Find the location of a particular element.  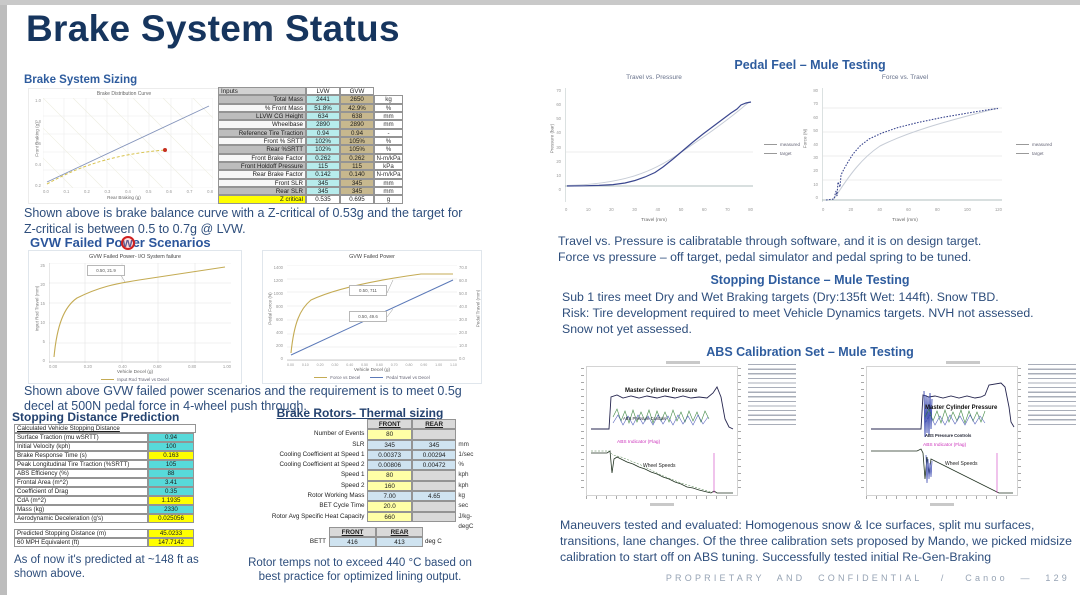

tick-label: 0.0 is located at coordinates (462, 358).